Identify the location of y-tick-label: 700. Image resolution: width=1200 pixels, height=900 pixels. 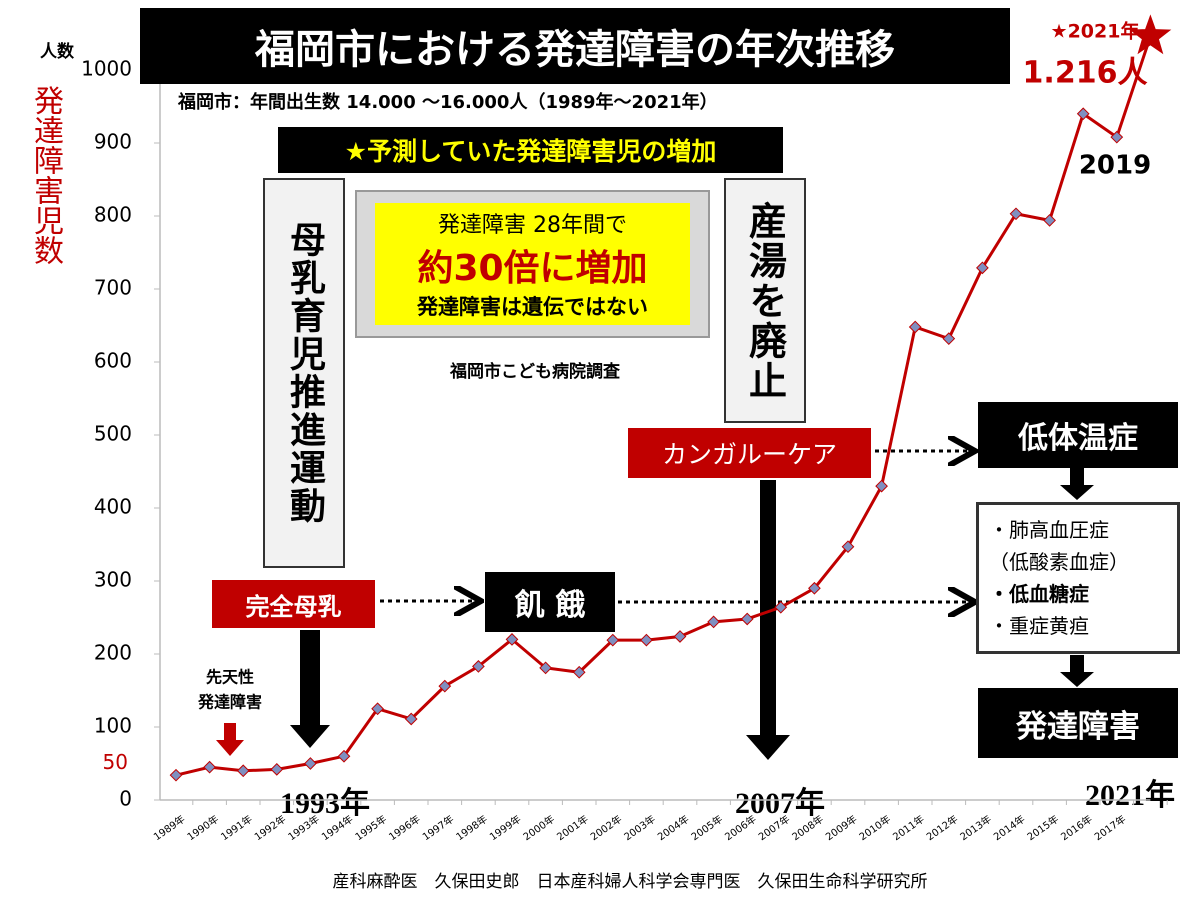
(113, 288).